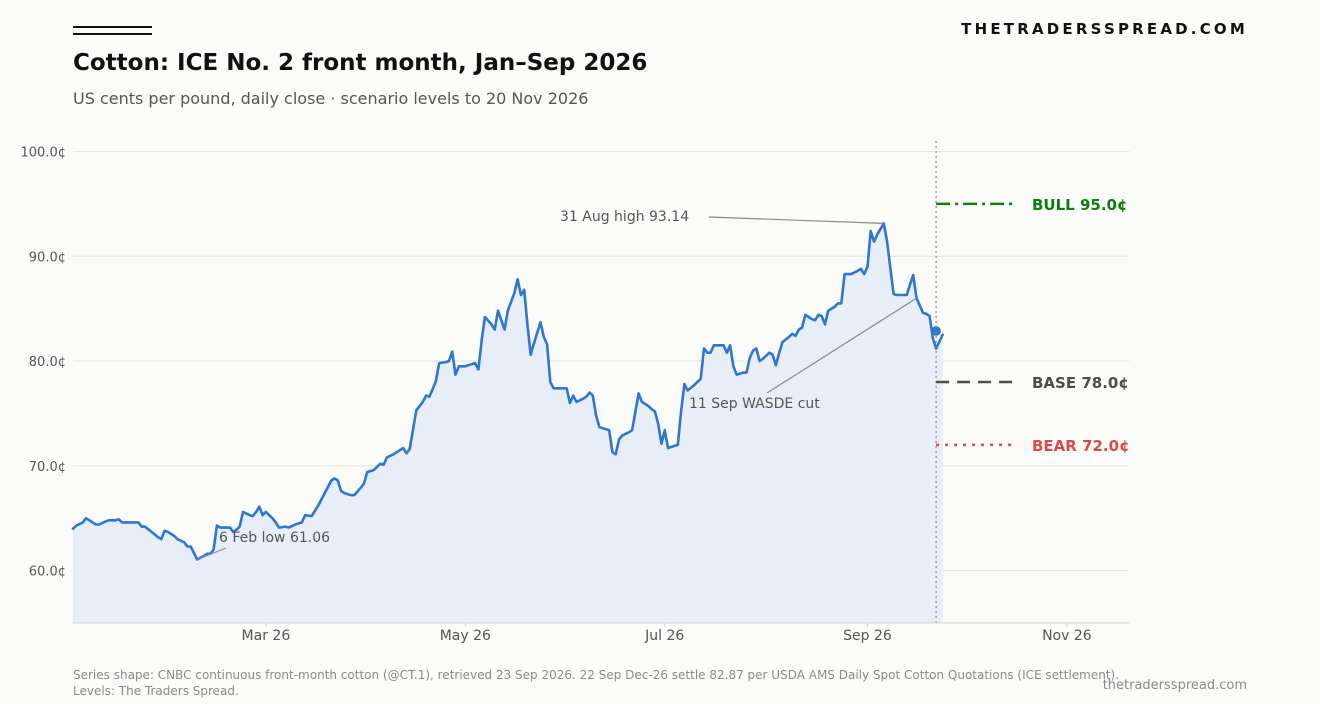  Describe the element at coordinates (47, 362) in the screenshot. I see `y-tick-label: 80.0¢` at that location.